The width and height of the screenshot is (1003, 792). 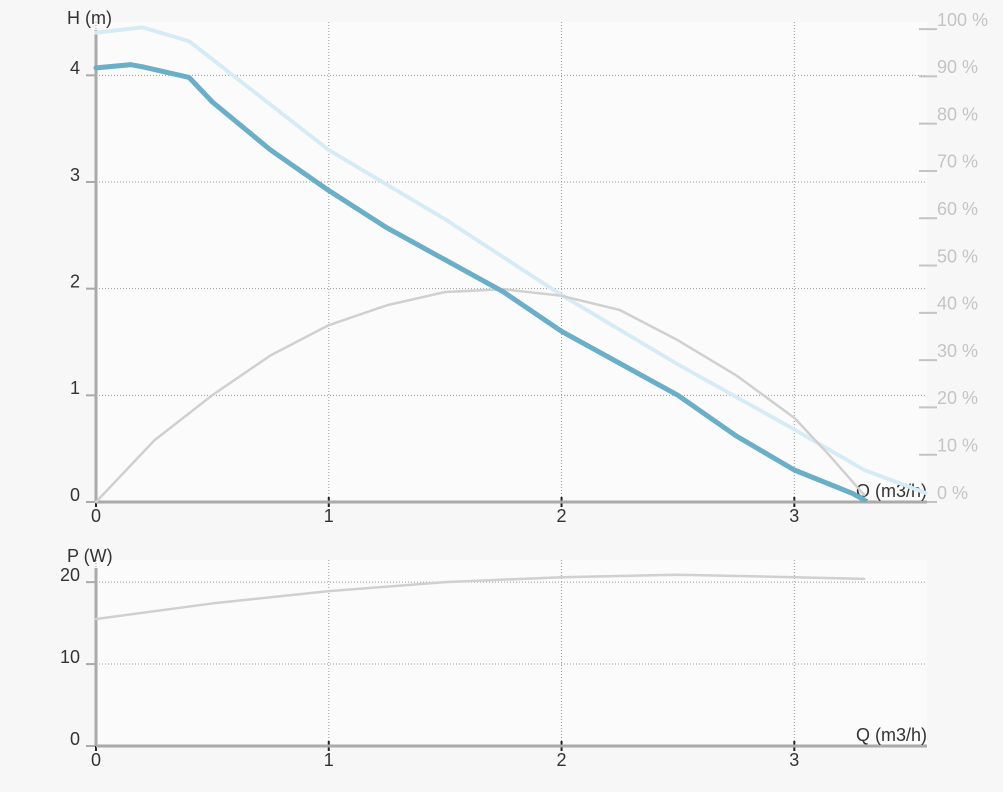 I want to click on y-tick-label: 2, so click(x=75, y=281).